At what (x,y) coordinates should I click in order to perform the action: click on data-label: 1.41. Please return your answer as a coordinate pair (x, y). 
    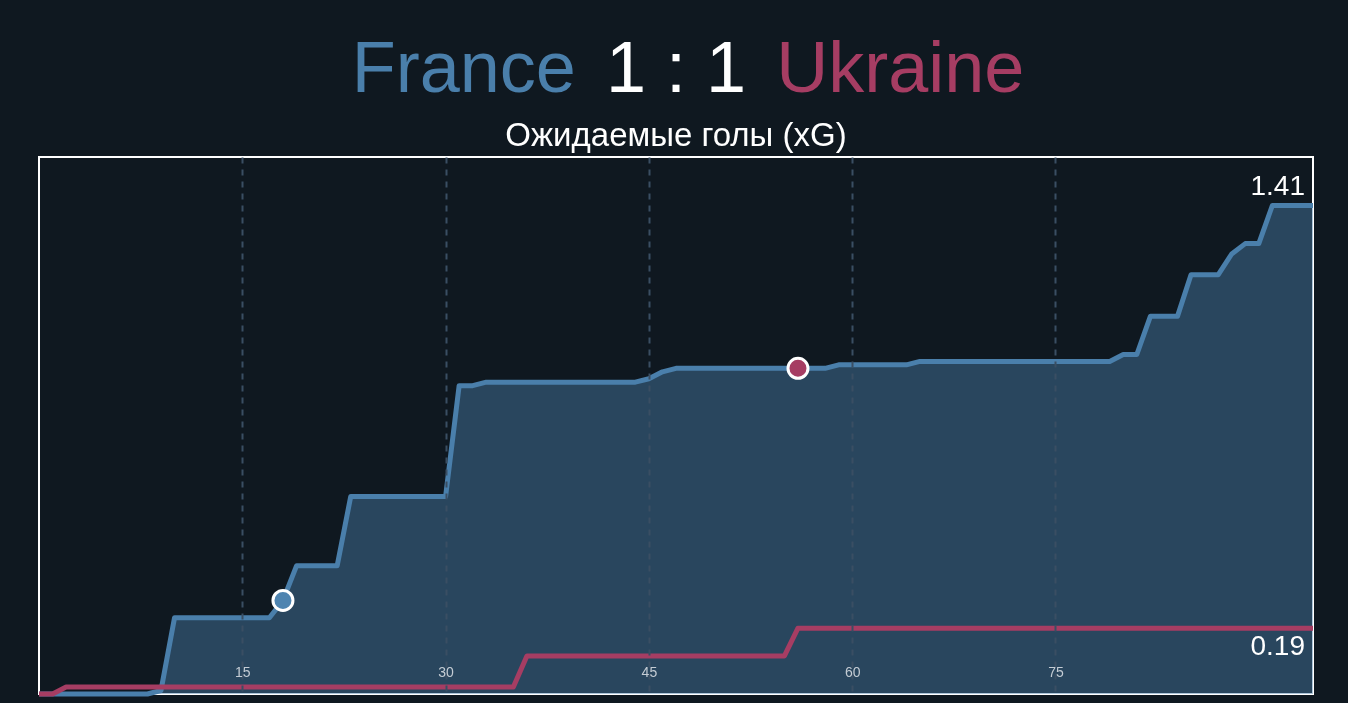
    Looking at the image, I should click on (1277, 185).